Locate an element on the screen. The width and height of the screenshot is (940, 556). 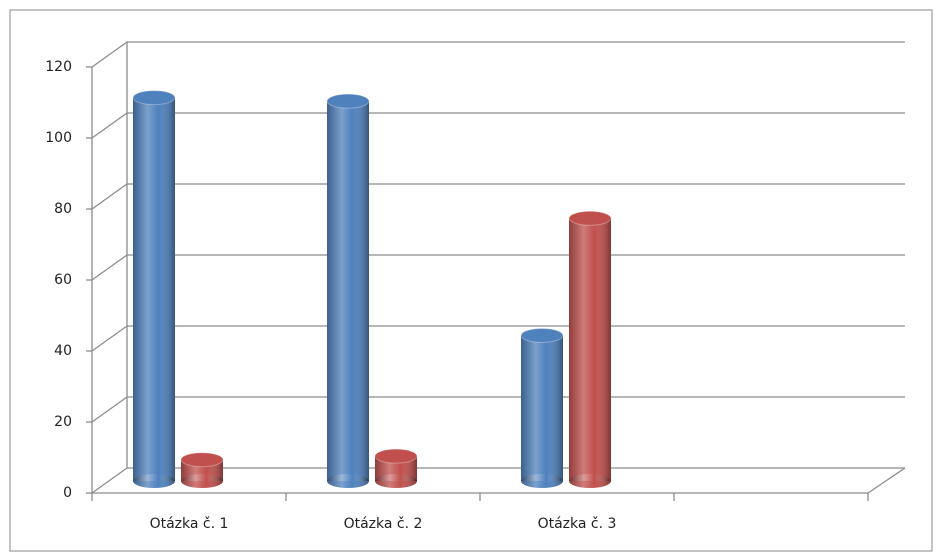
y-tick-label: 100 is located at coordinates (58, 138).